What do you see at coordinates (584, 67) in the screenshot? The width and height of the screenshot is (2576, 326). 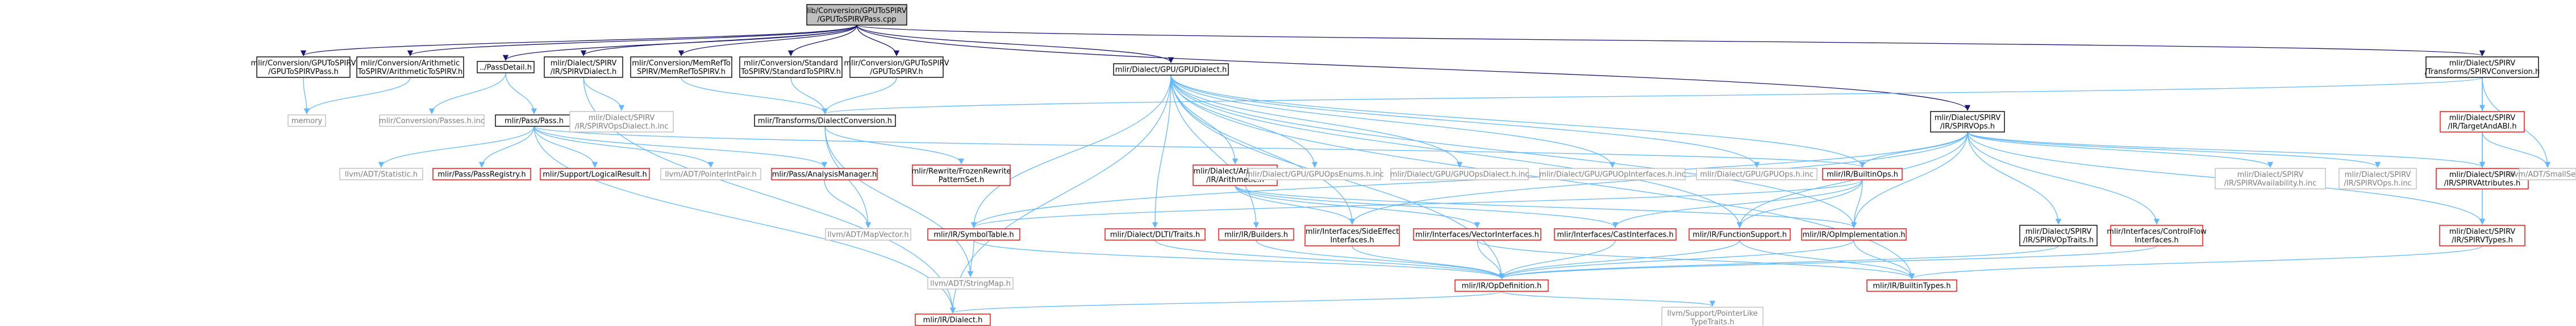 I see `node-spirvdialect: mlir/Dialect/SPIRV/IR/SPIRVDialect.h` at bounding box center [584, 67].